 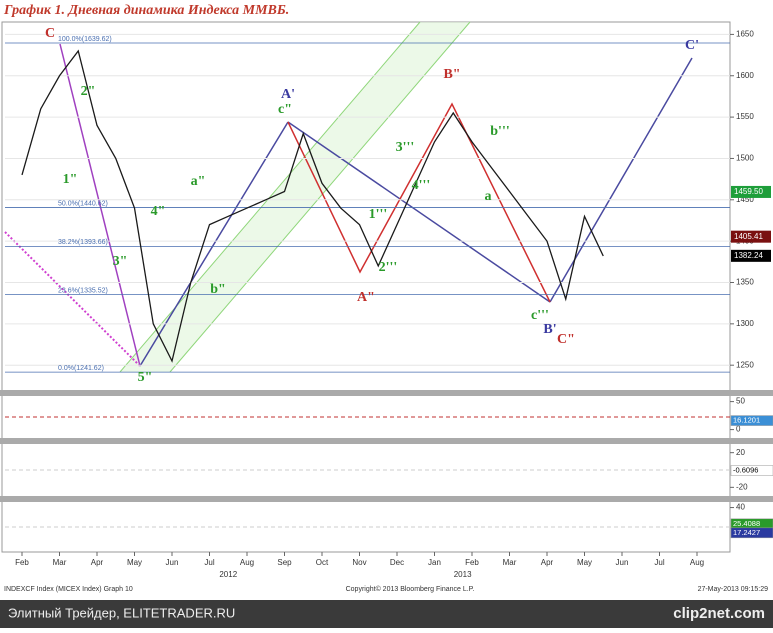 What do you see at coordinates (145, 377) in the screenshot?
I see `wave-label: 5"` at bounding box center [145, 377].